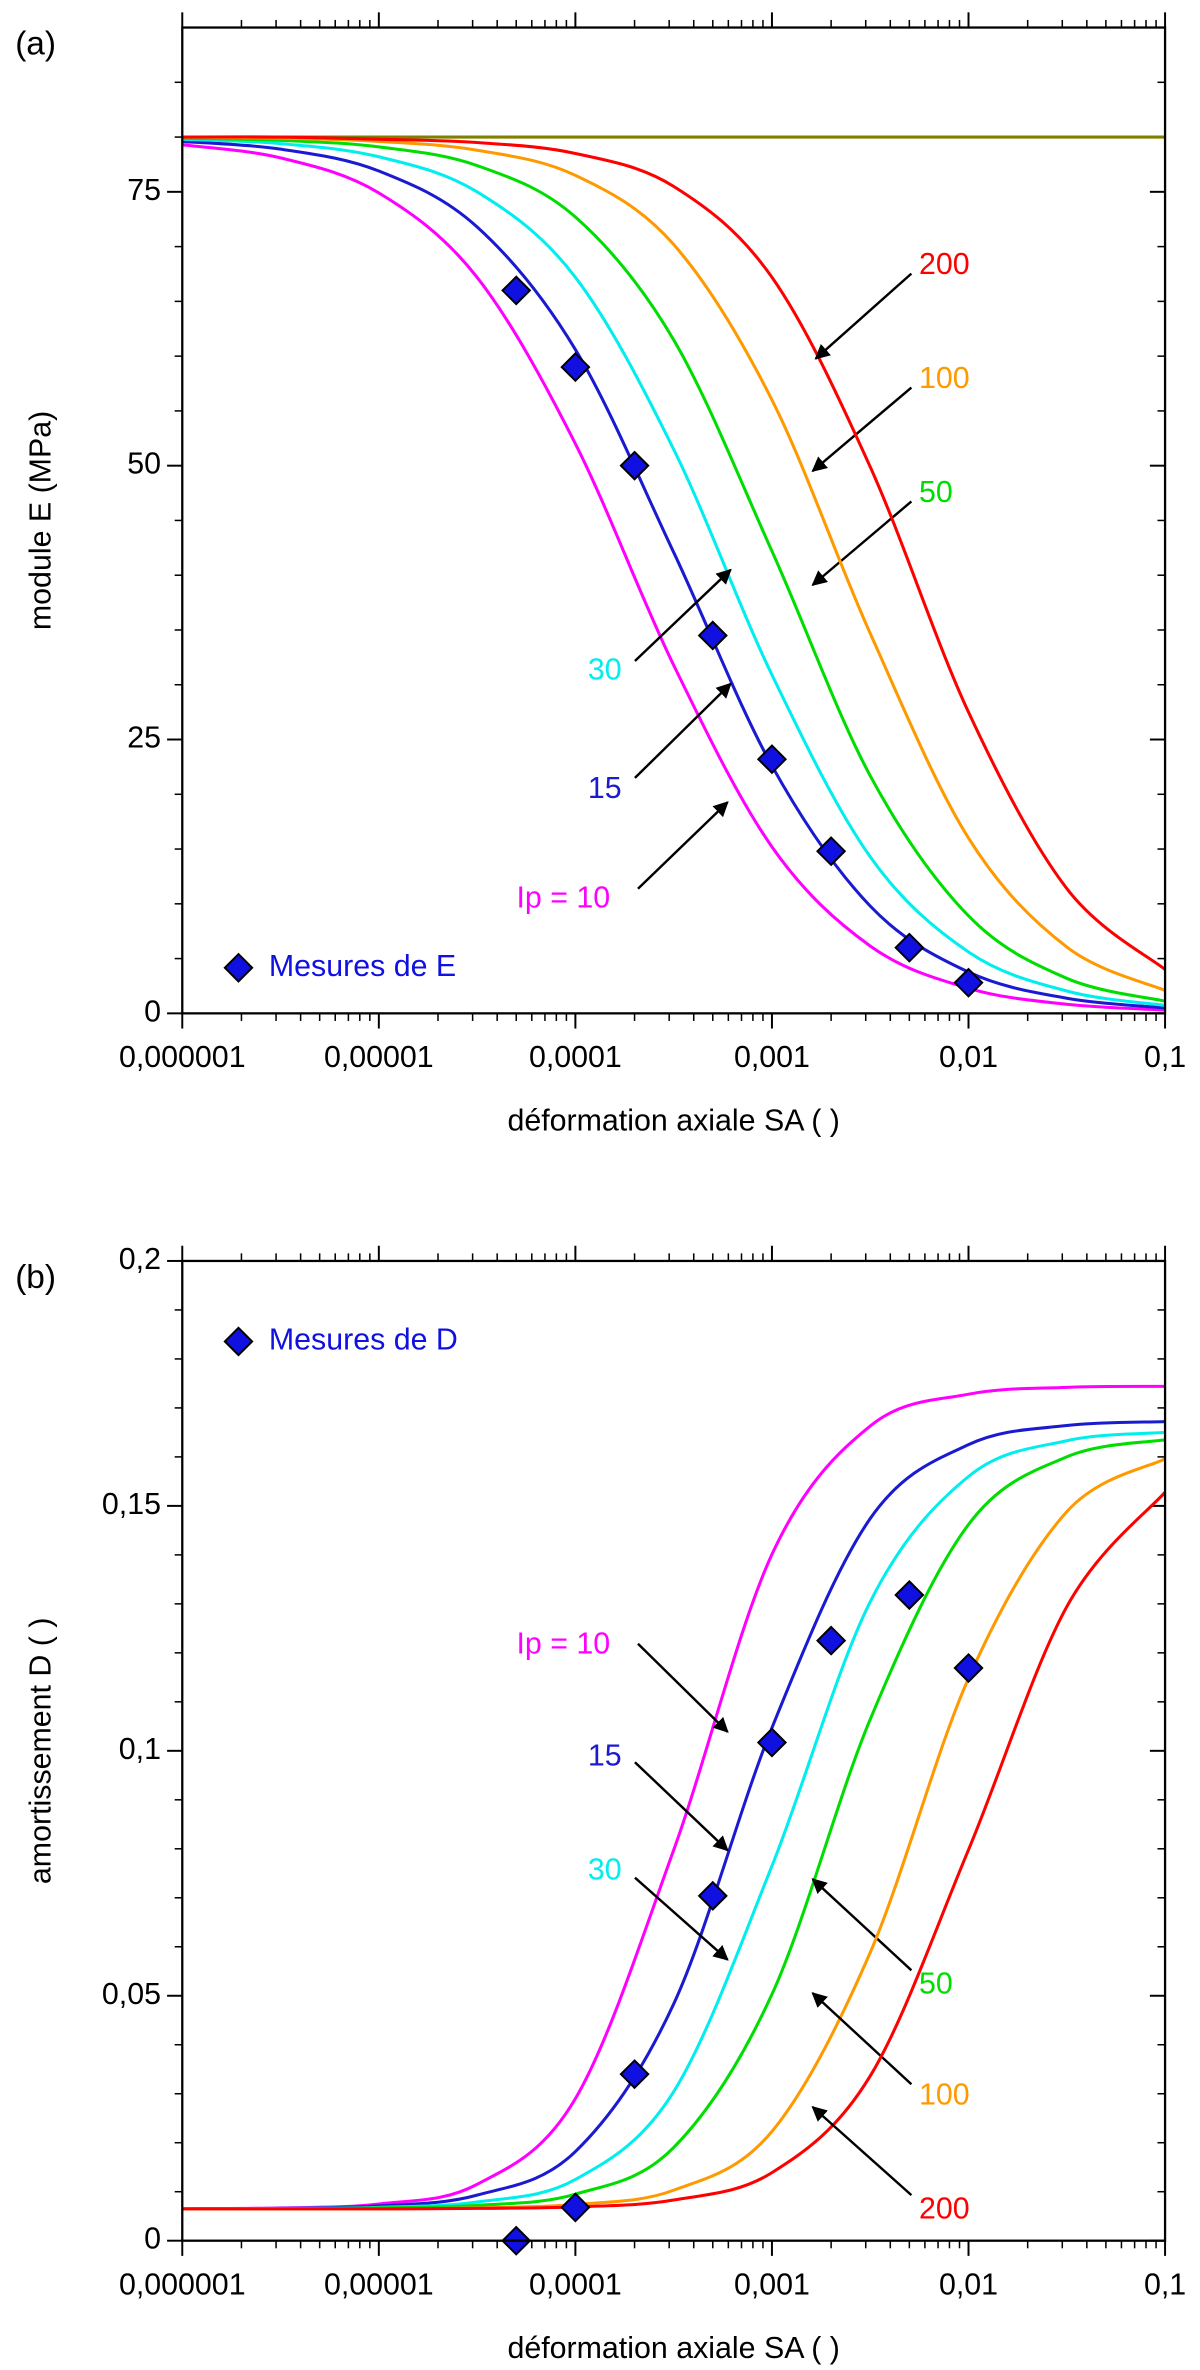 This screenshot has width=1200, height=2370. What do you see at coordinates (362, 966) in the screenshot?
I see `legend-label: Mesures de E` at bounding box center [362, 966].